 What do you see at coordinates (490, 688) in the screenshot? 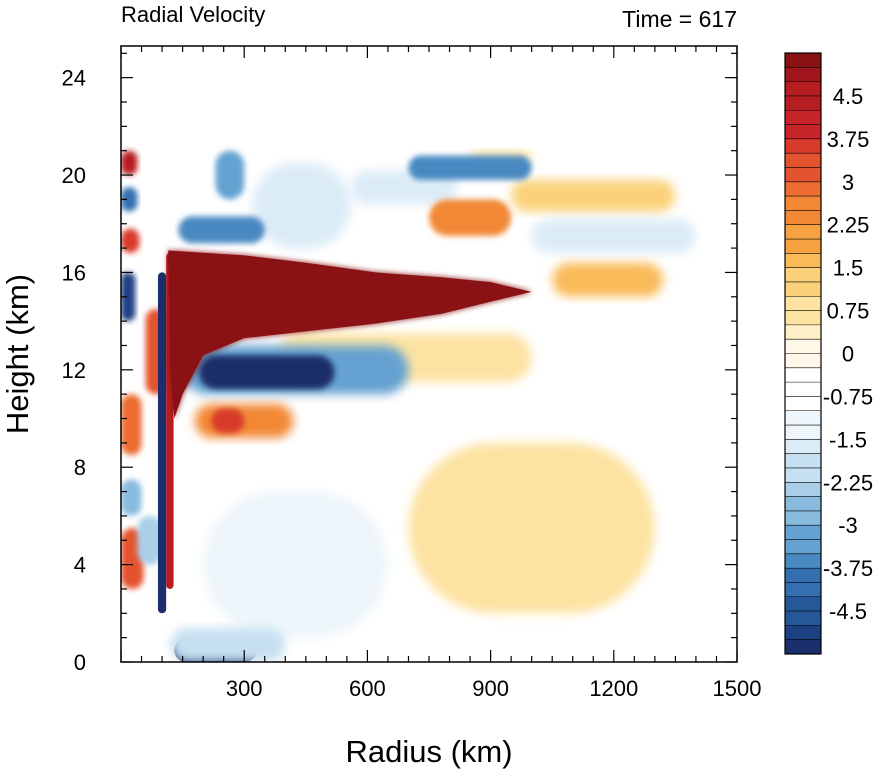
I see `x-tick-label: 900` at bounding box center [490, 688].